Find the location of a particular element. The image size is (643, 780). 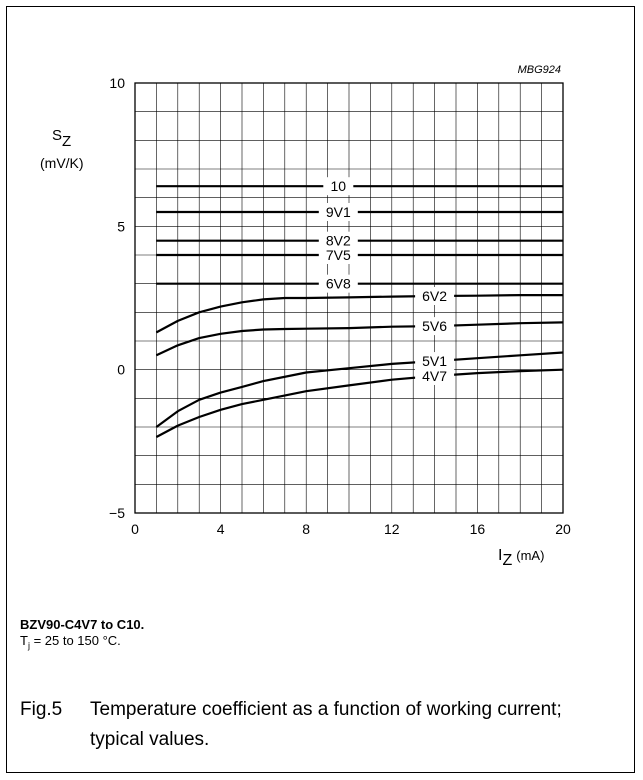

series-label: 5V6 is located at coordinates (434, 326).